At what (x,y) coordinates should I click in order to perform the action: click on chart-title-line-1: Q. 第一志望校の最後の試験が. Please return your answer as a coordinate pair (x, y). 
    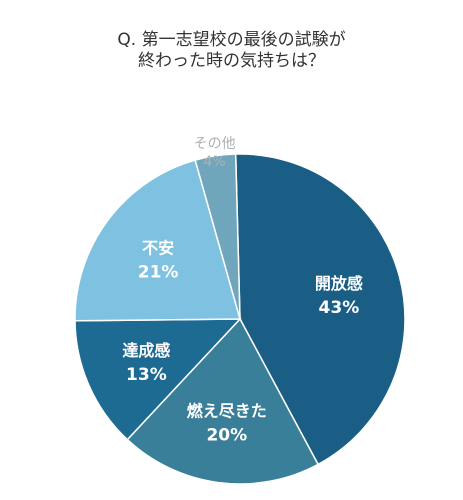
    Looking at the image, I should click on (231, 40).